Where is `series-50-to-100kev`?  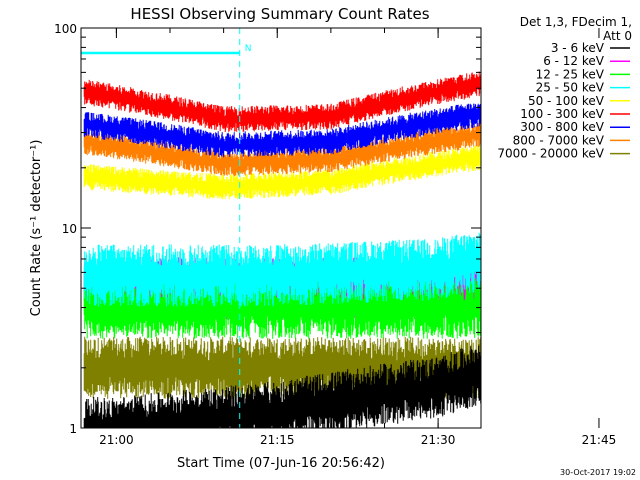 series-50-to-100kev is located at coordinates (282, 172).